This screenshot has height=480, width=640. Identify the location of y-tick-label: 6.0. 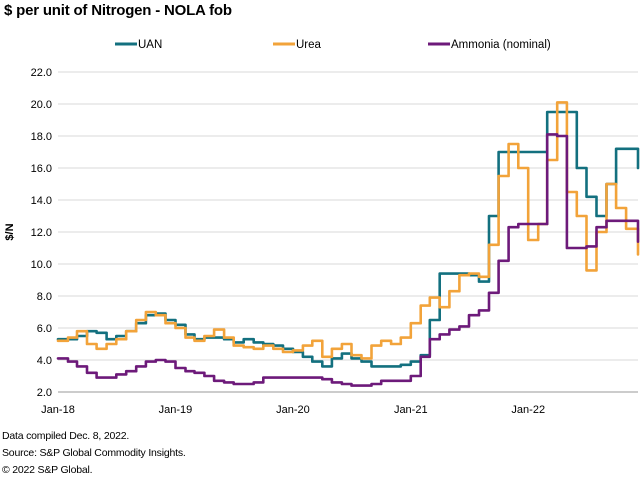
(44, 329).